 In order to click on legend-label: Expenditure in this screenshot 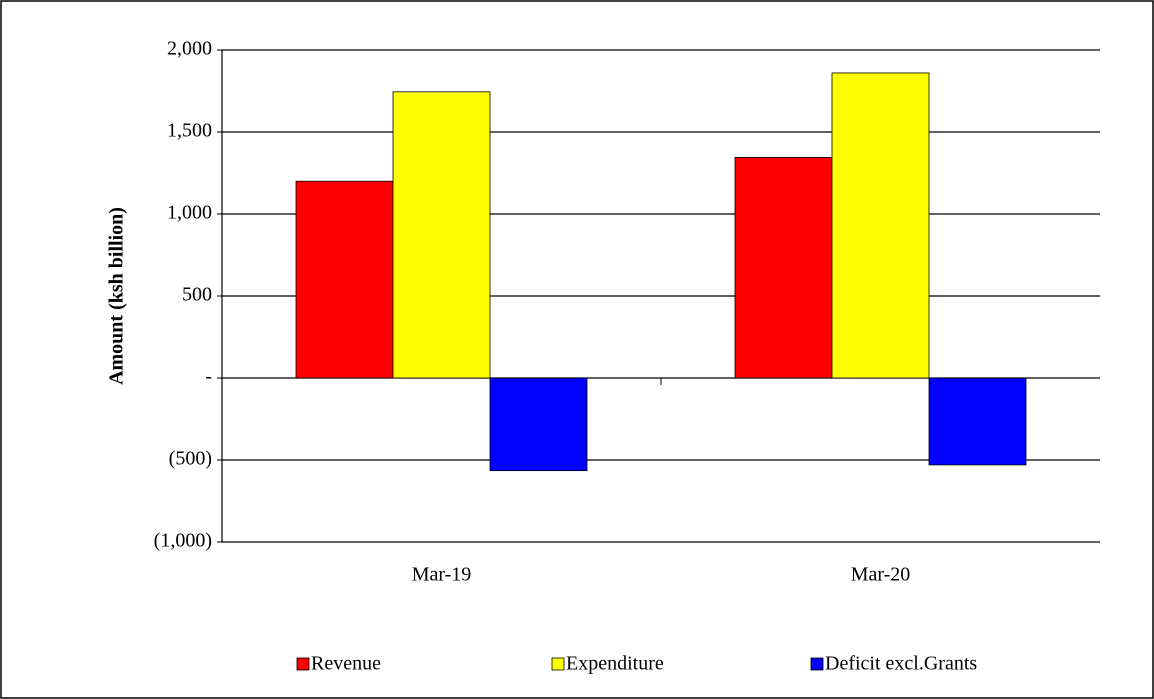, I will do `click(615, 664)`.